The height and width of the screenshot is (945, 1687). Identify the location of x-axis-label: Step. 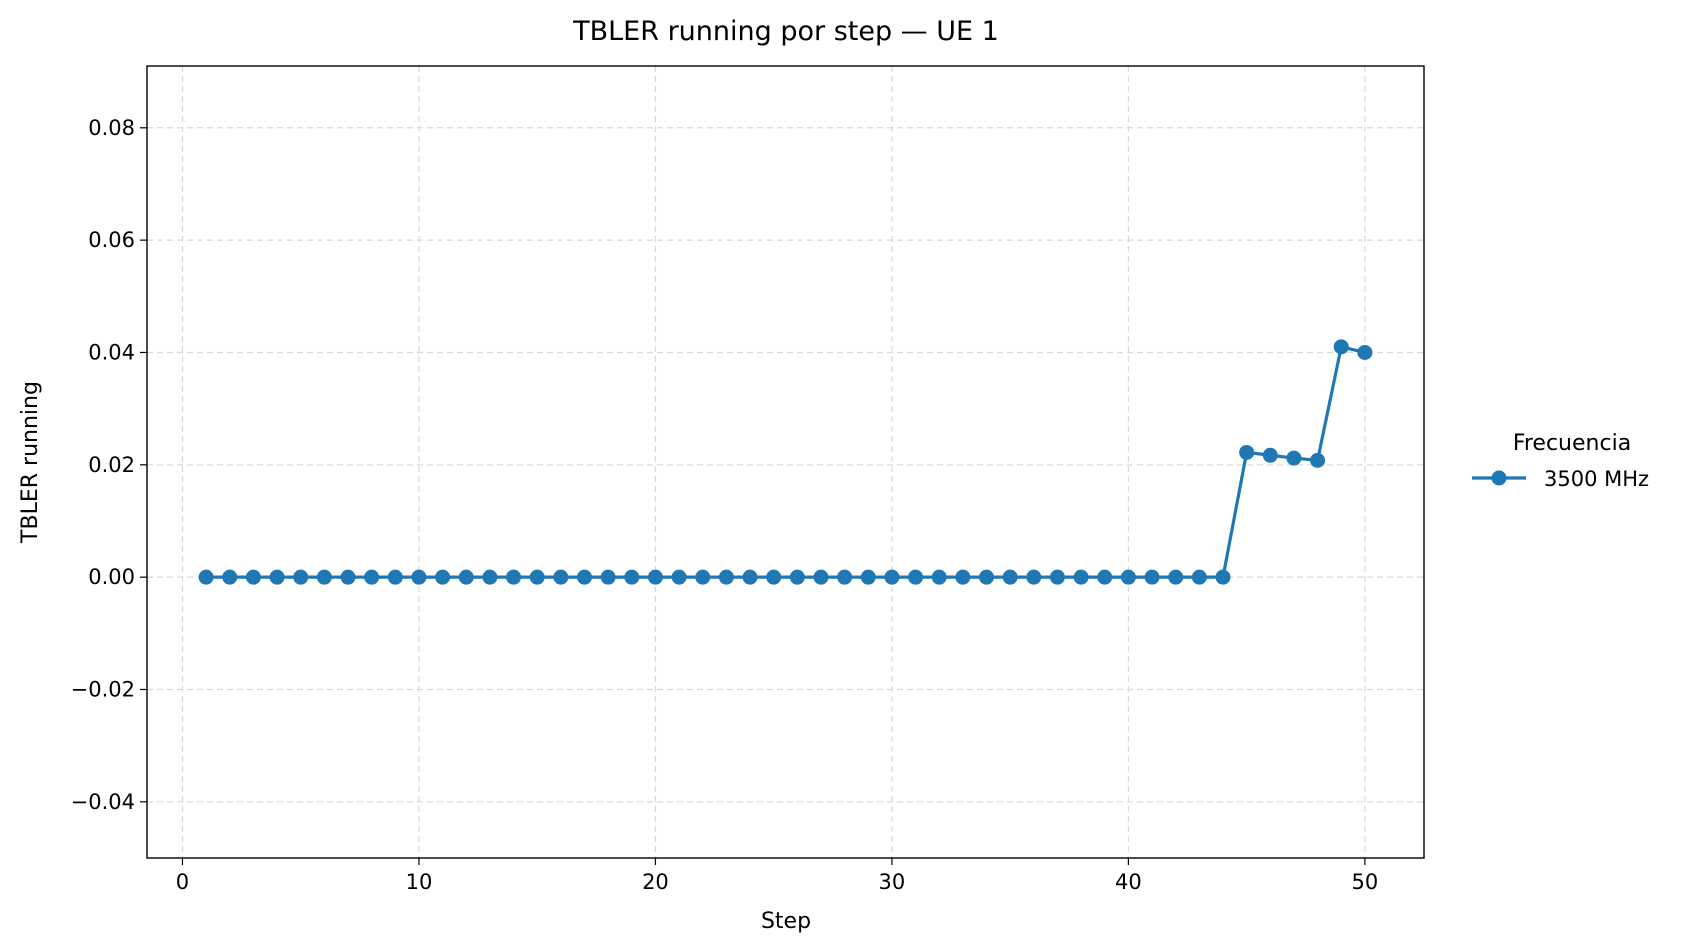
(786, 921).